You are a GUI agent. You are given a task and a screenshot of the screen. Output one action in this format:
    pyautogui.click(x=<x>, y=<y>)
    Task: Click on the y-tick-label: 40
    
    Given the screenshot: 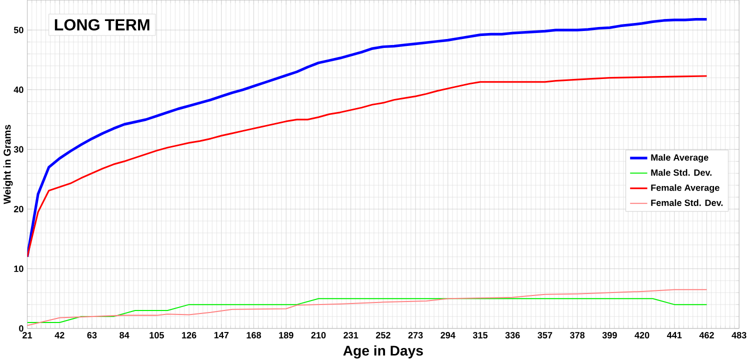 What is the action you would take?
    pyautogui.click(x=19, y=89)
    